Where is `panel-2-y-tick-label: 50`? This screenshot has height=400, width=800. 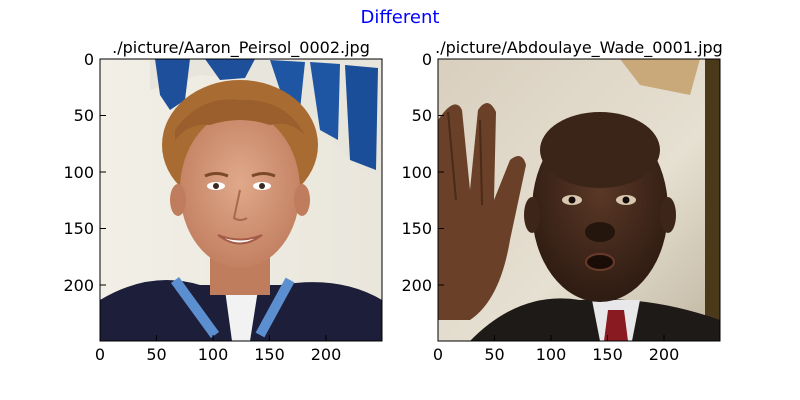 panel-2-y-tick-label: 50 is located at coordinates (422, 115).